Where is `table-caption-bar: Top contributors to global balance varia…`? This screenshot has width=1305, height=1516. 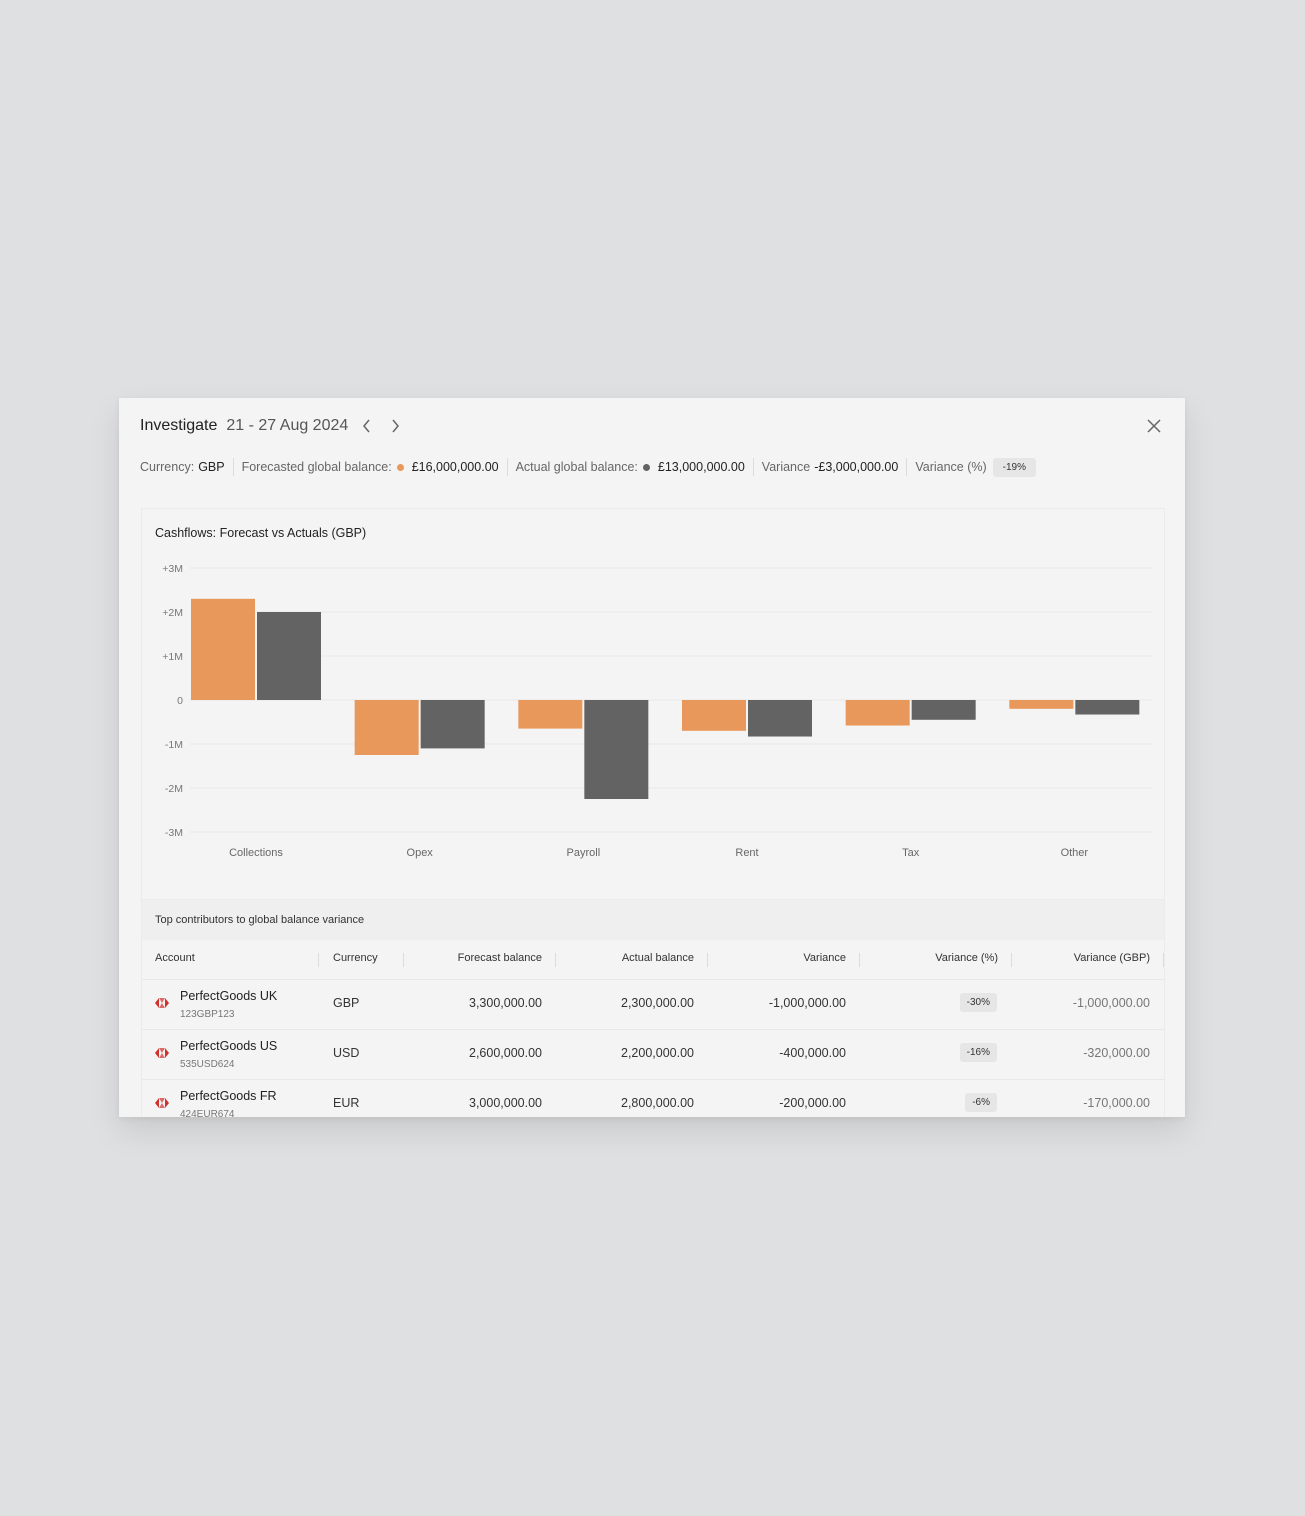 table-caption-bar: Top contributors to global balance varia… is located at coordinates (653, 919).